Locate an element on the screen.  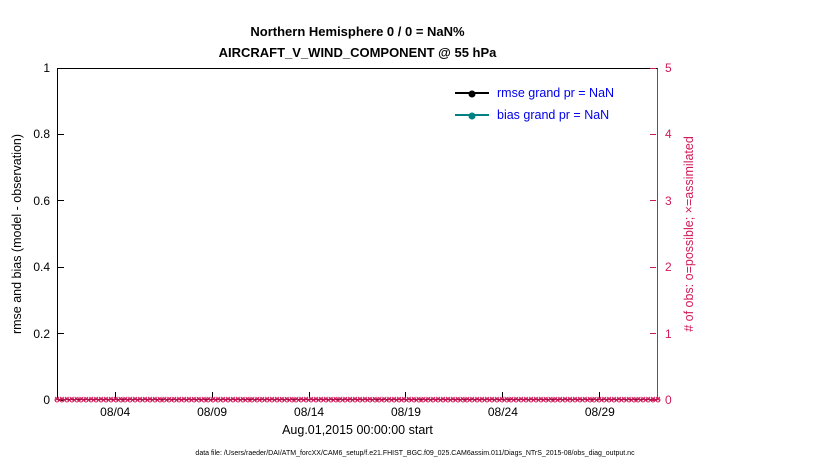
legend-marker-dot is located at coordinates (472, 94).